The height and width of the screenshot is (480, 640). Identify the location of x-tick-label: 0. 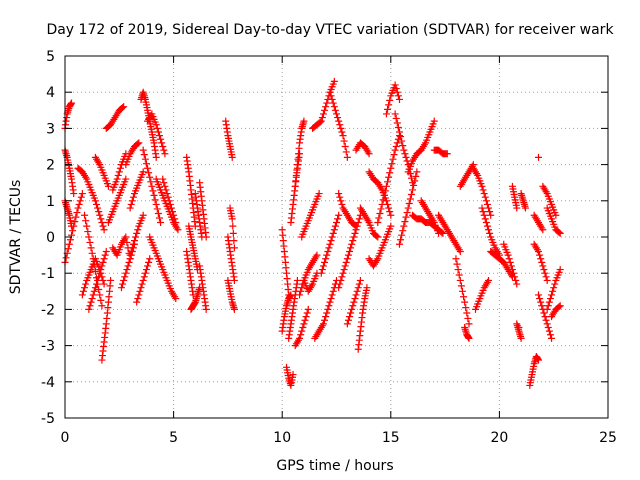
(65, 438).